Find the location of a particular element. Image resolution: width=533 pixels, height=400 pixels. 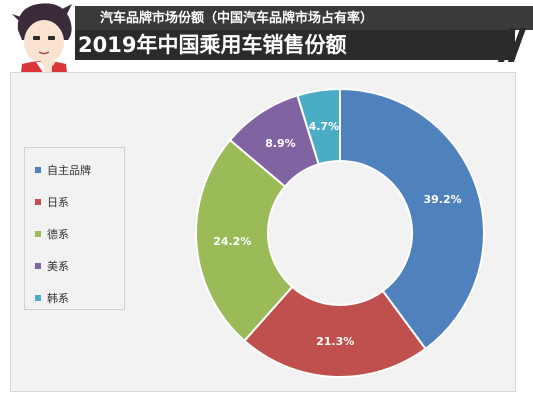

legend-label: 德系 is located at coordinates (58, 234).